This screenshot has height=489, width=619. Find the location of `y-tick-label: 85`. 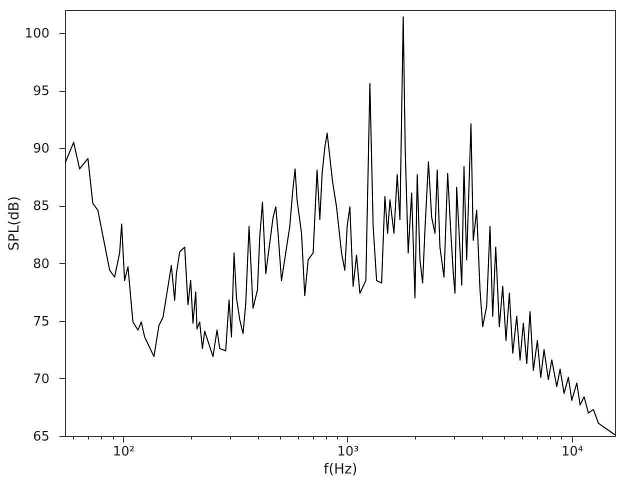

y-tick-label: 85 is located at coordinates (41, 206).